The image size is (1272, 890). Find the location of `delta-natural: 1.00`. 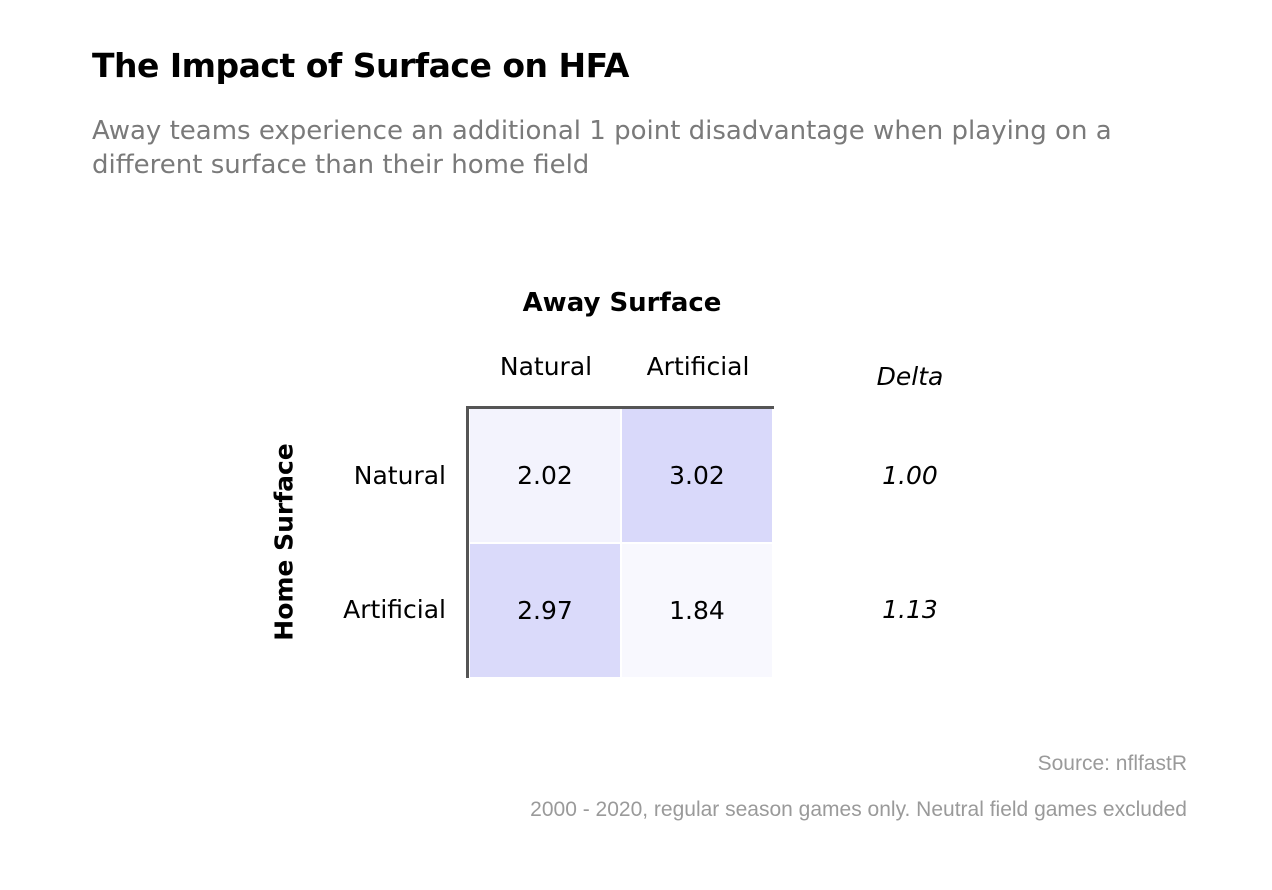

delta-natural: 1.00 is located at coordinates (910, 475).